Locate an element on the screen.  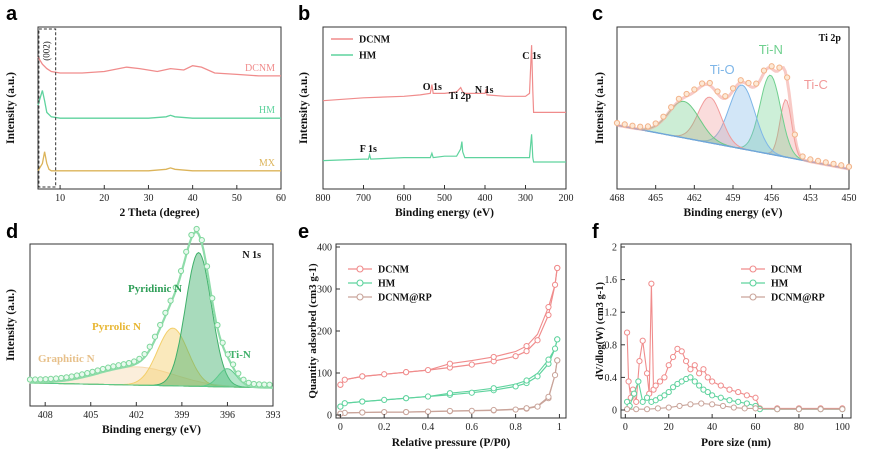
x-tick-label: 0.4 is located at coordinates (428, 427).